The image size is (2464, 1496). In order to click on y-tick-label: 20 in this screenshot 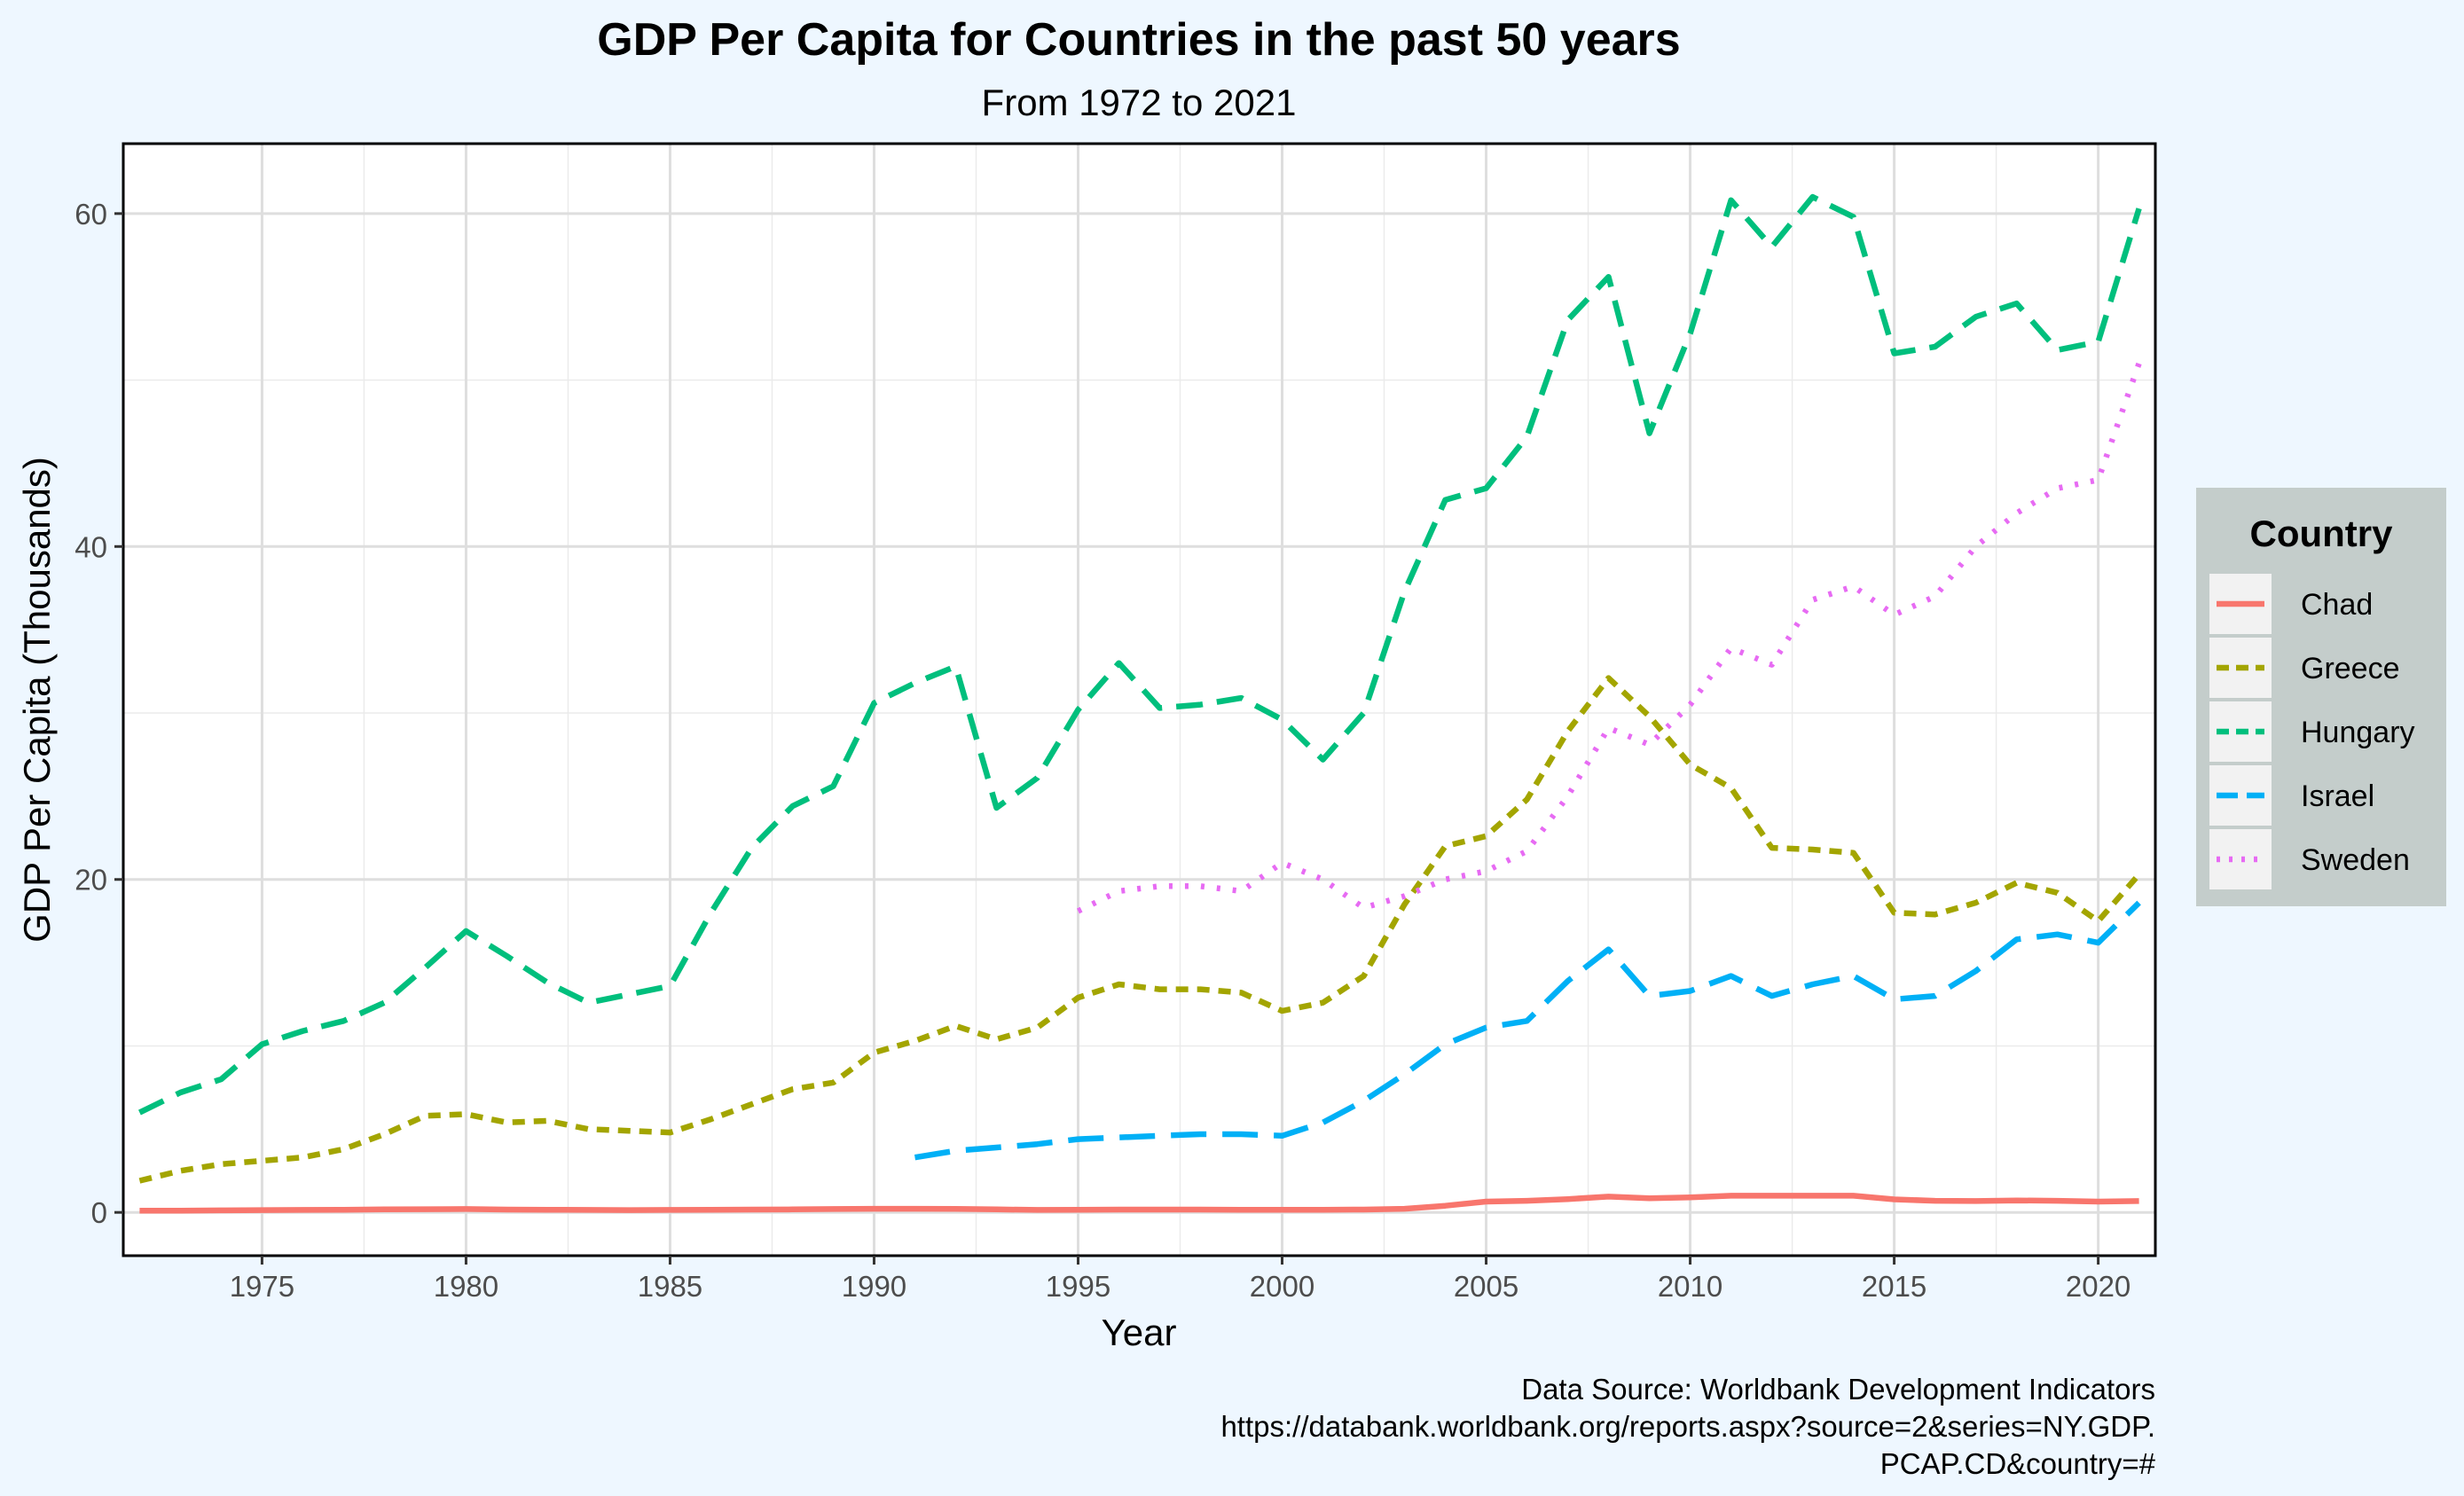, I will do `click(91, 880)`.